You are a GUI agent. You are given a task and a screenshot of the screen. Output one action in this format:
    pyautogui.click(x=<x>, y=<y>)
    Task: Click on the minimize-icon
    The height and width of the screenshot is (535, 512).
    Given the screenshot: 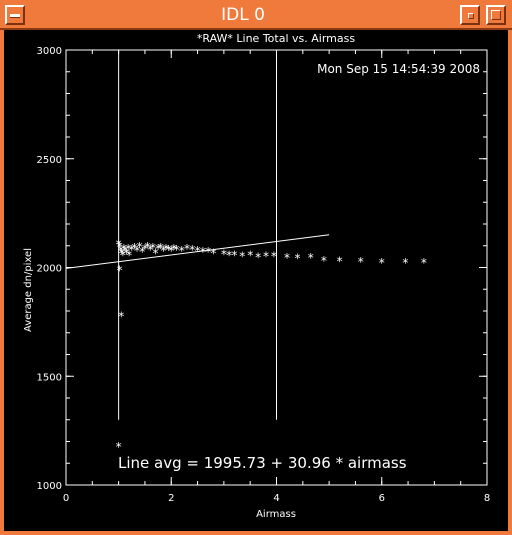 What is the action you would take?
    pyautogui.click(x=471, y=16)
    